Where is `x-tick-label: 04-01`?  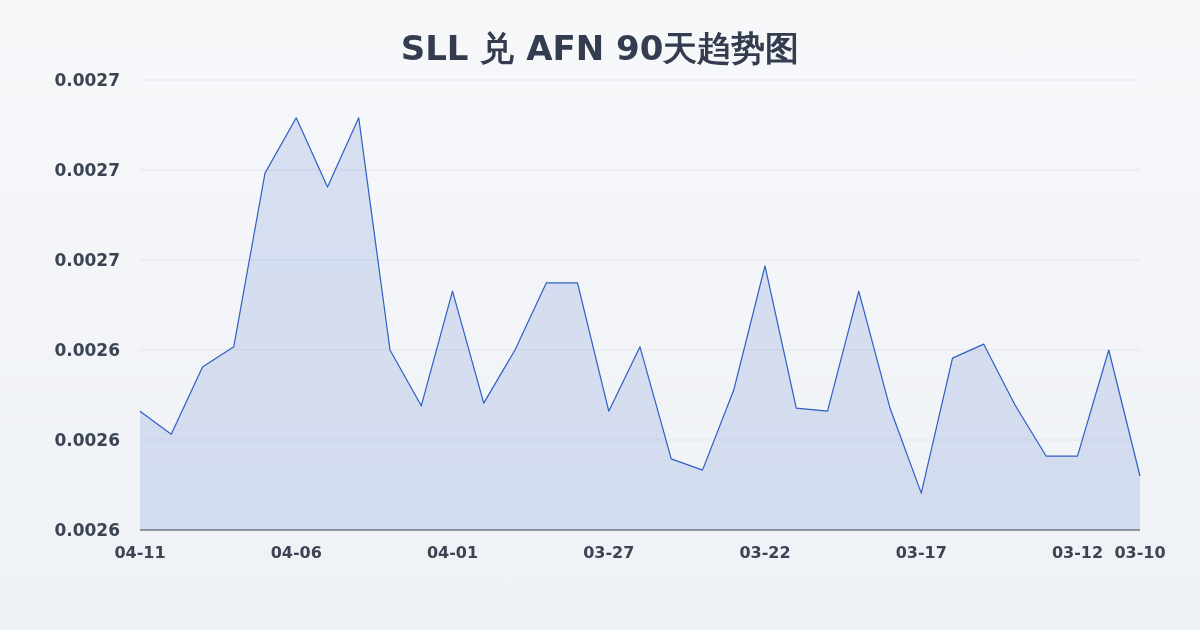 x-tick-label: 04-01 is located at coordinates (452, 552).